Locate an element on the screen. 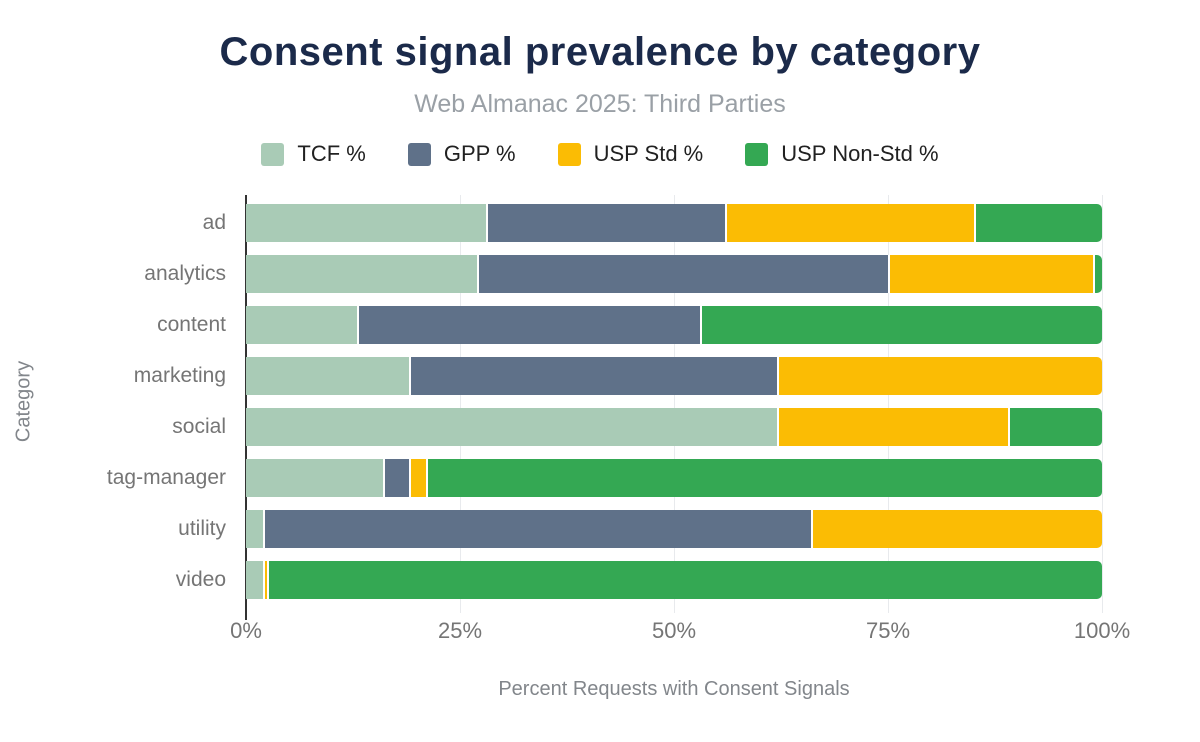 Image resolution: width=1200 pixels, height=742 pixels. chart-subtitle: Web Almanac 2025: Third Parties is located at coordinates (600, 104).